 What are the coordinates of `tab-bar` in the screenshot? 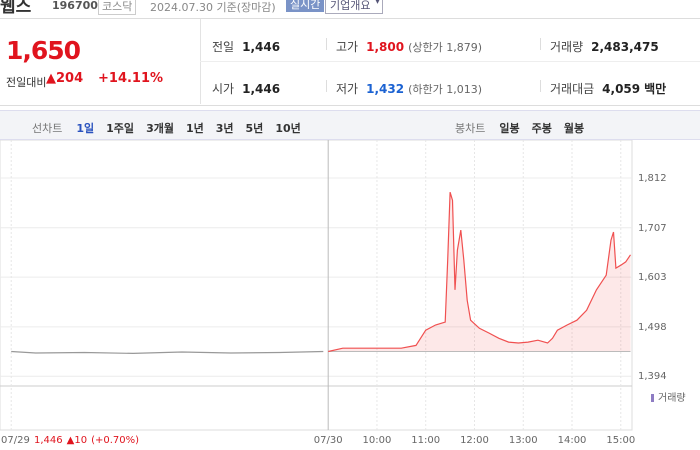 It's located at (350, 125).